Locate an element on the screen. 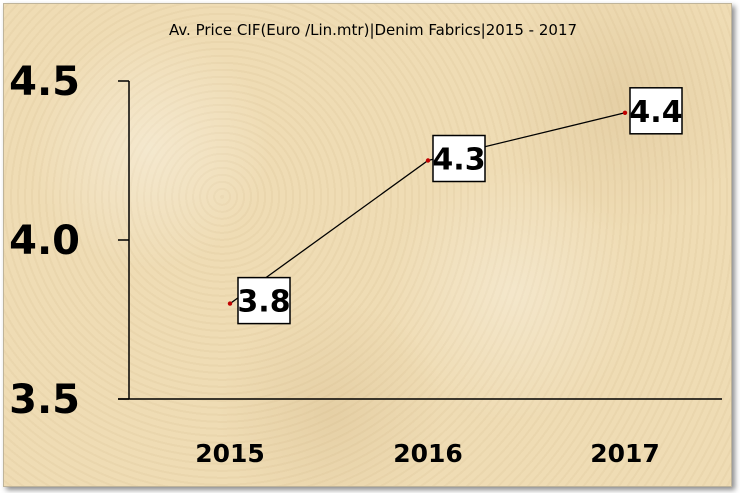 The width and height of the screenshot is (740, 493). data-label: 4.4 is located at coordinates (656, 111).